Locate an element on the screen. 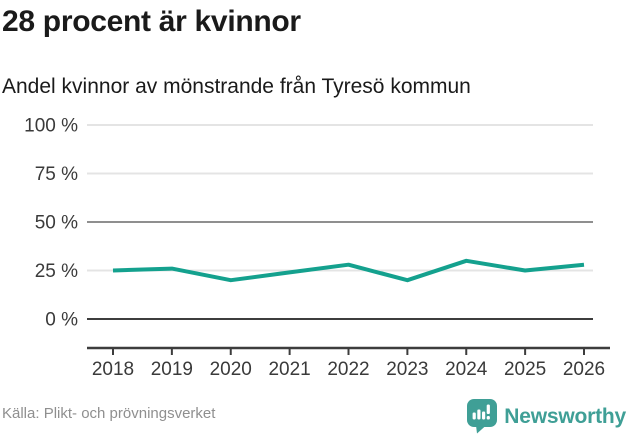 The image size is (631, 439). brand-name: Newsworthy is located at coordinates (565, 416).